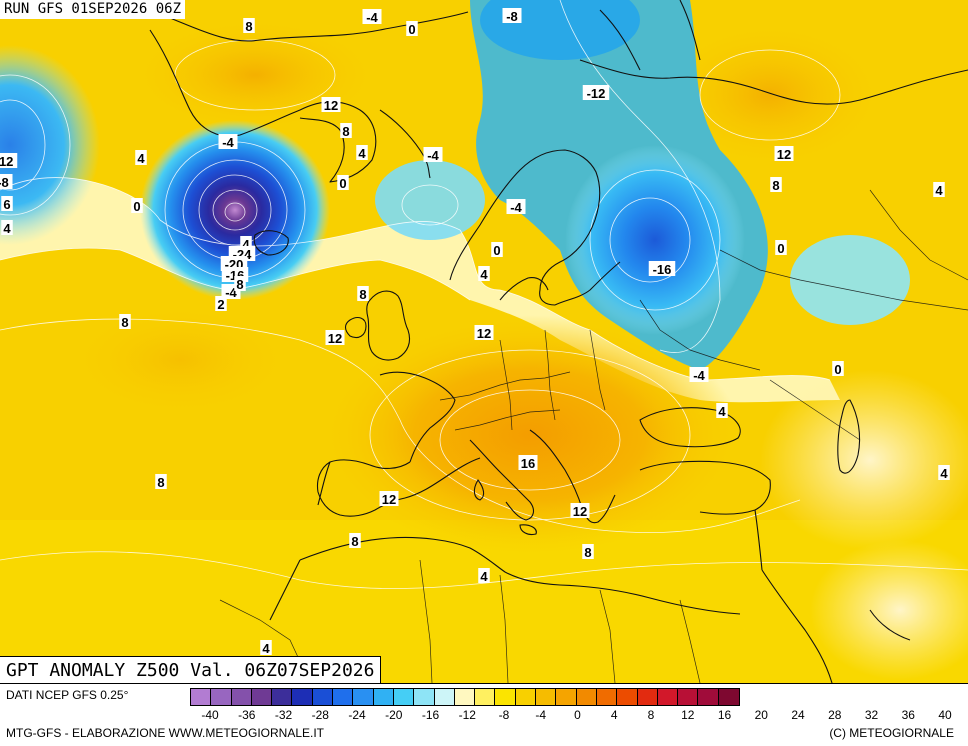  I want to click on tick-label: 32, so click(871, 715).